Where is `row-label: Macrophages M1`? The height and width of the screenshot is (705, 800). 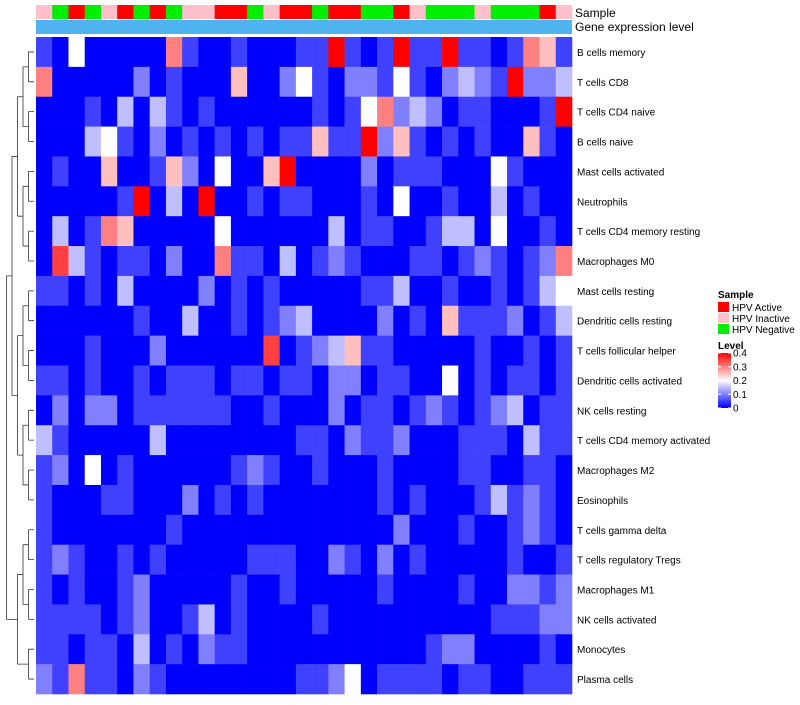
row-label: Macrophages M1 is located at coordinates (616, 590).